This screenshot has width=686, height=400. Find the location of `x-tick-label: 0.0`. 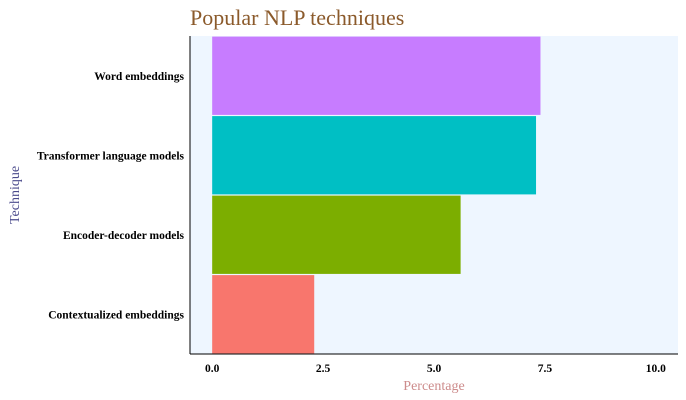

x-tick-label: 0.0 is located at coordinates (212, 369).